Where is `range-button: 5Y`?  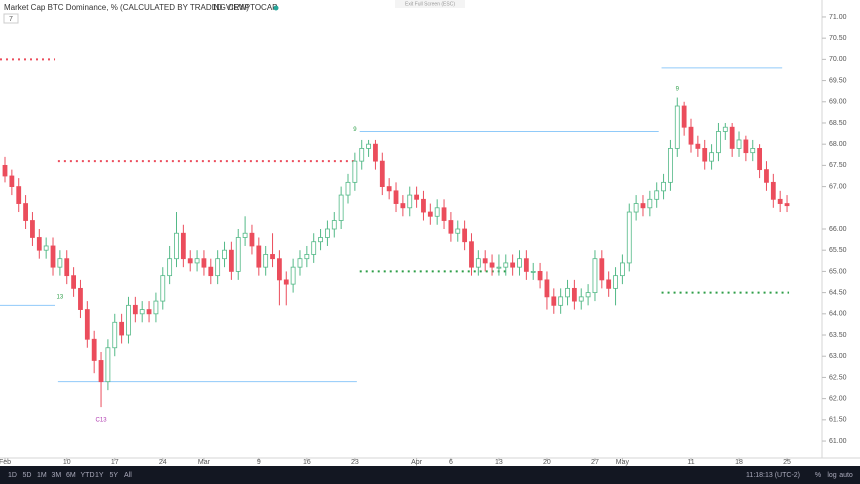 range-button: 5Y is located at coordinates (114, 475).